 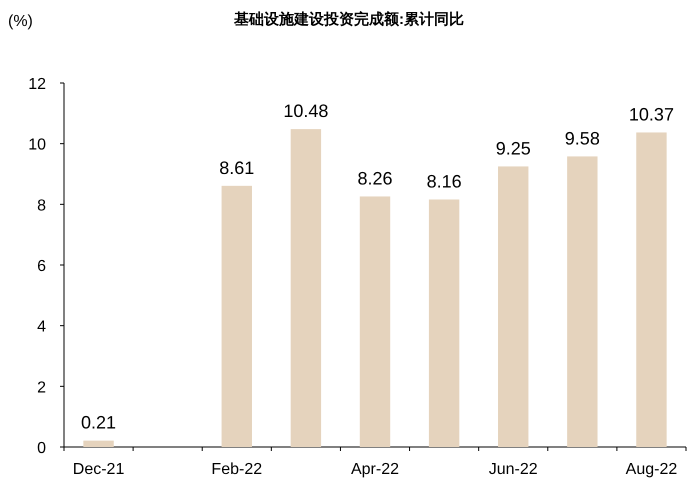 What do you see at coordinates (41, 448) in the screenshot?
I see `ytick: 0` at bounding box center [41, 448].